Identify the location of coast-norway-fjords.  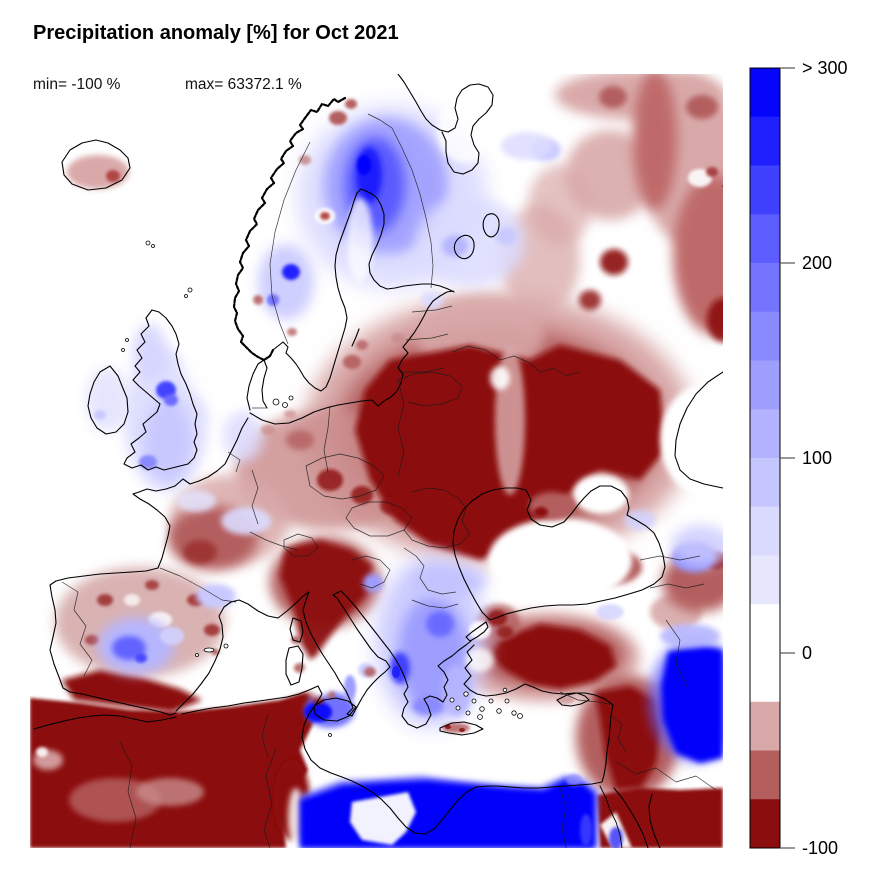
(289, 229).